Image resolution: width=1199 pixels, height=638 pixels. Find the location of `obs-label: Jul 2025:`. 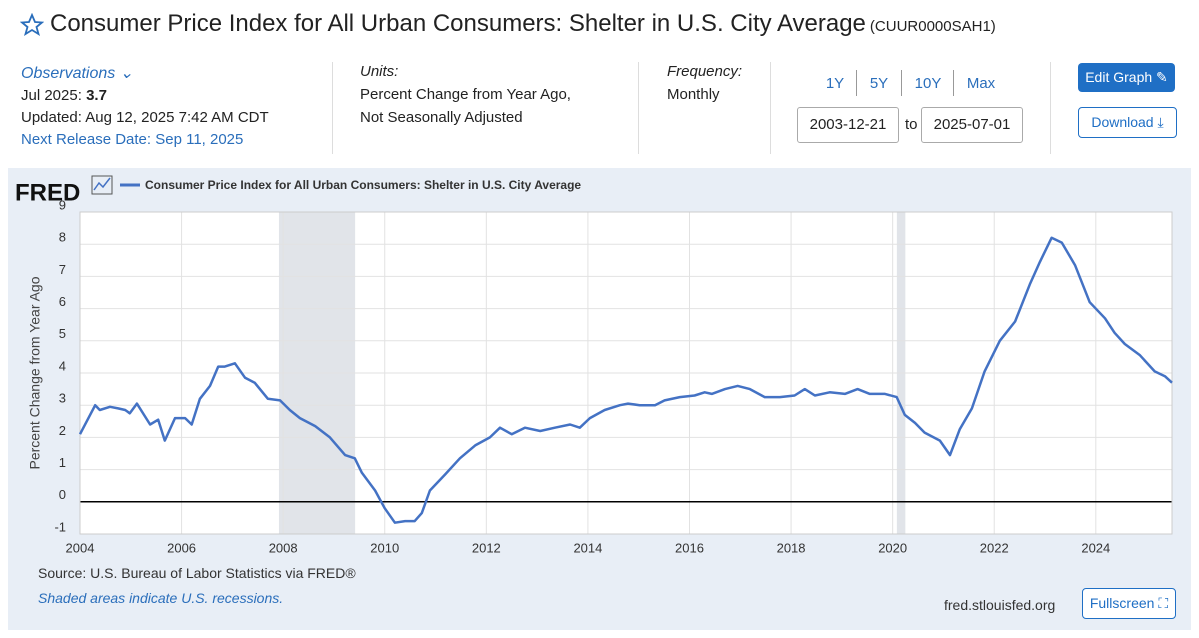

obs-label: Jul 2025: is located at coordinates (51, 95).